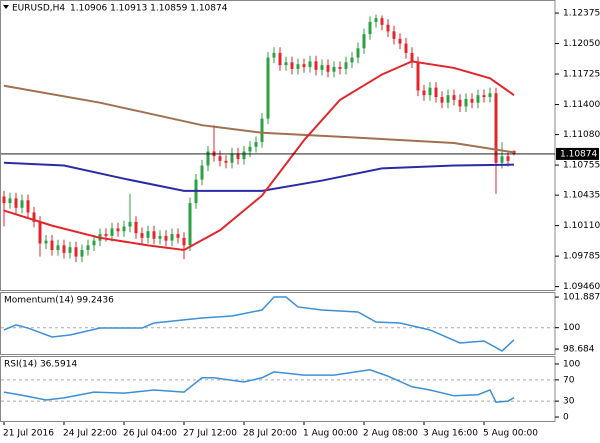 The width and height of the screenshot is (600, 443). Describe the element at coordinates (581, 135) in the screenshot. I see `y-tick-label: 1.11080` at that location.